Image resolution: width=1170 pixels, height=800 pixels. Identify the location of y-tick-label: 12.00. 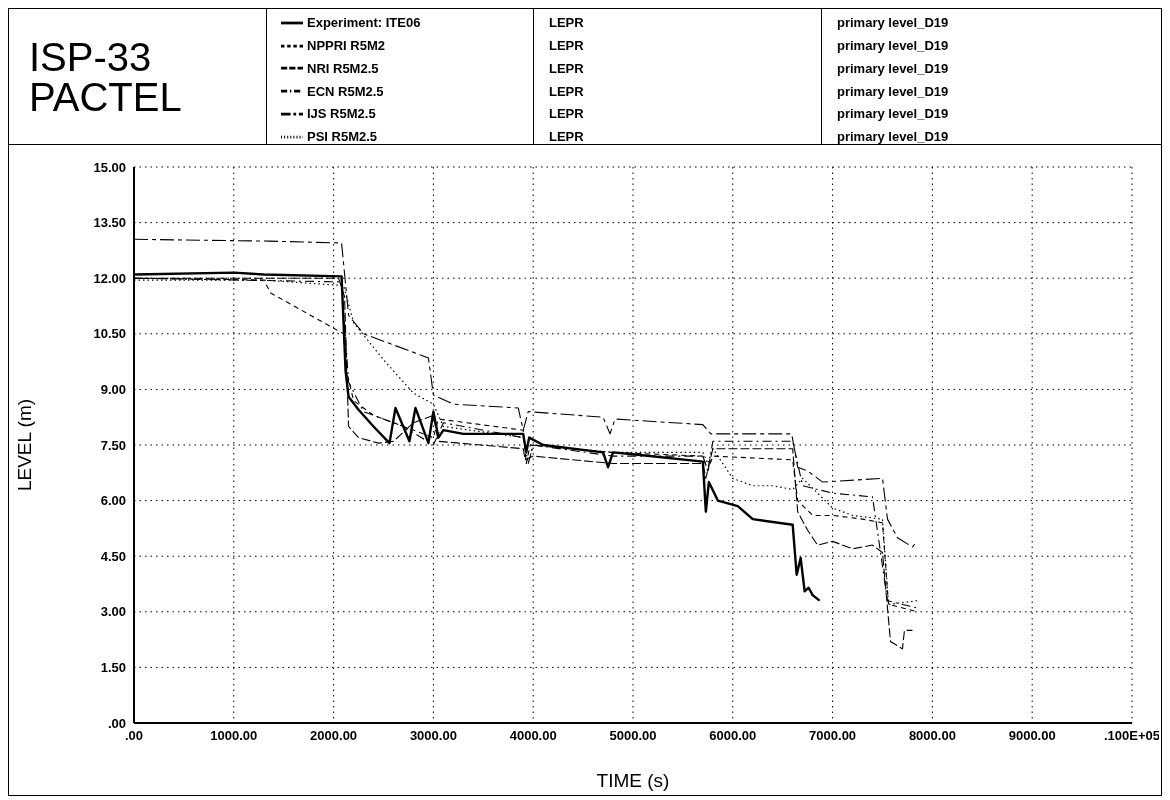
(109, 278).